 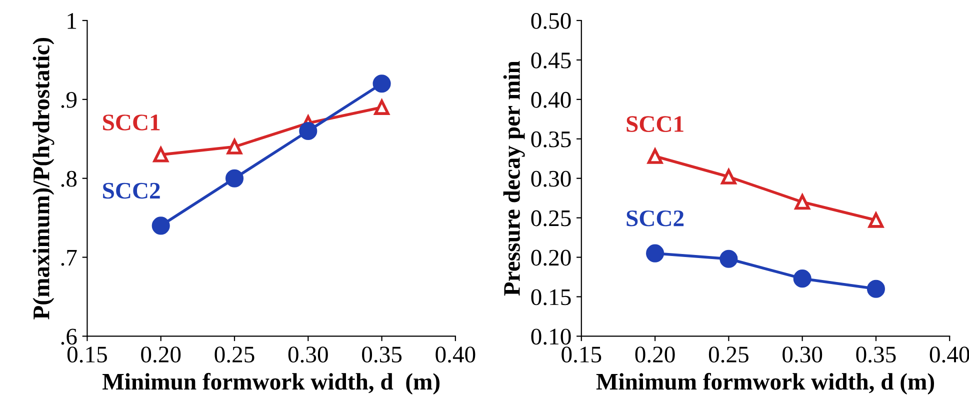 What do you see at coordinates (551, 297) in the screenshot?
I see `y-tick-label: 0.15` at bounding box center [551, 297].